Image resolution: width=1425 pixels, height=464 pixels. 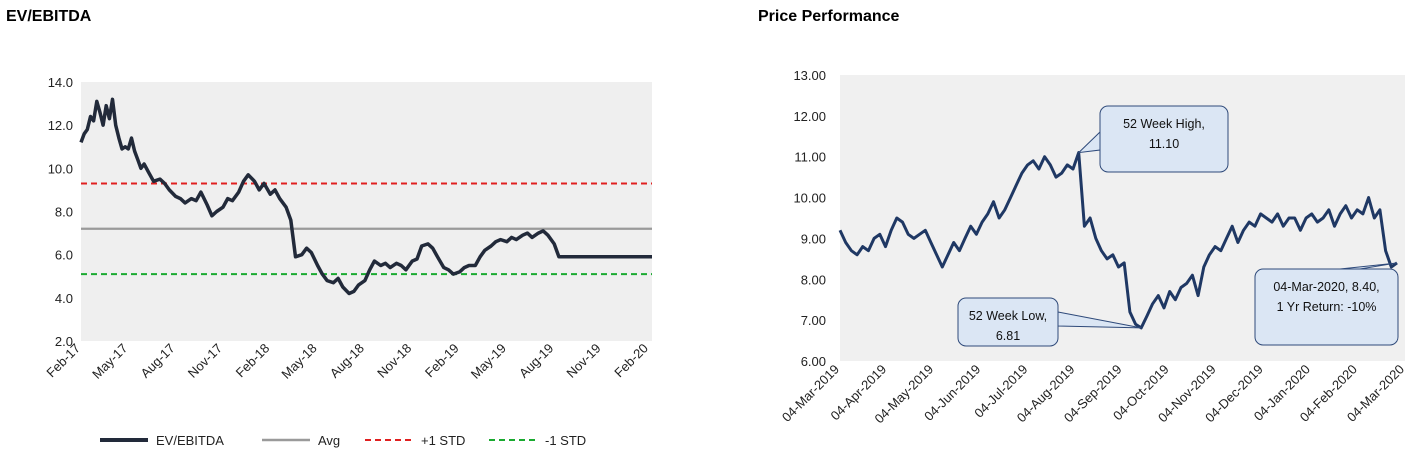 What do you see at coordinates (1141, 393) in the screenshot?
I see `x-tick-label: 04-Oct-2019` at bounding box center [1141, 393].